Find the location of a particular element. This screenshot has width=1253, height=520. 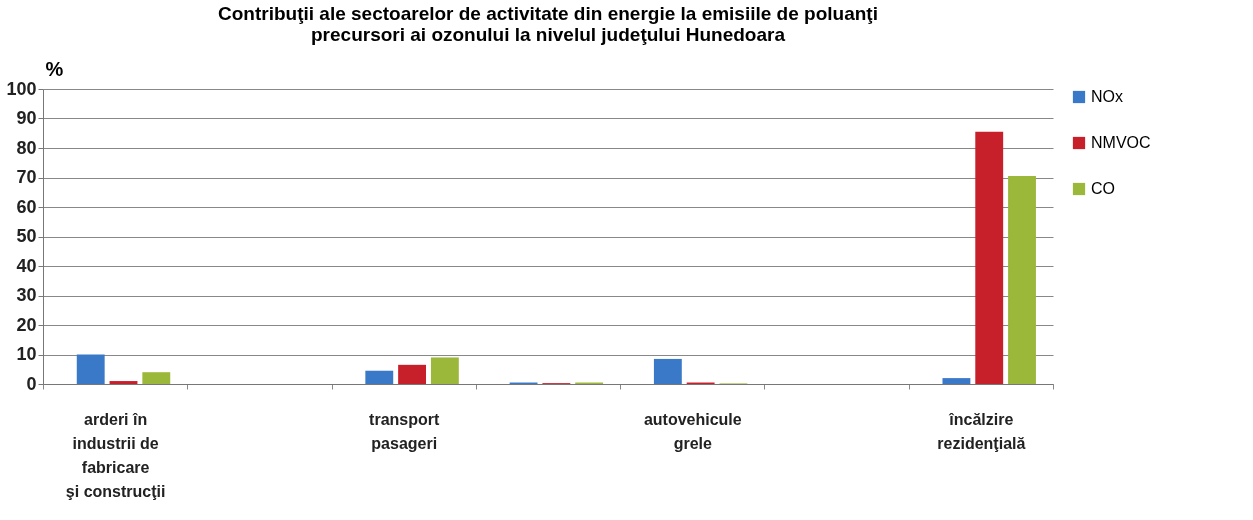

y-tick-label: 80 is located at coordinates (26, 147).